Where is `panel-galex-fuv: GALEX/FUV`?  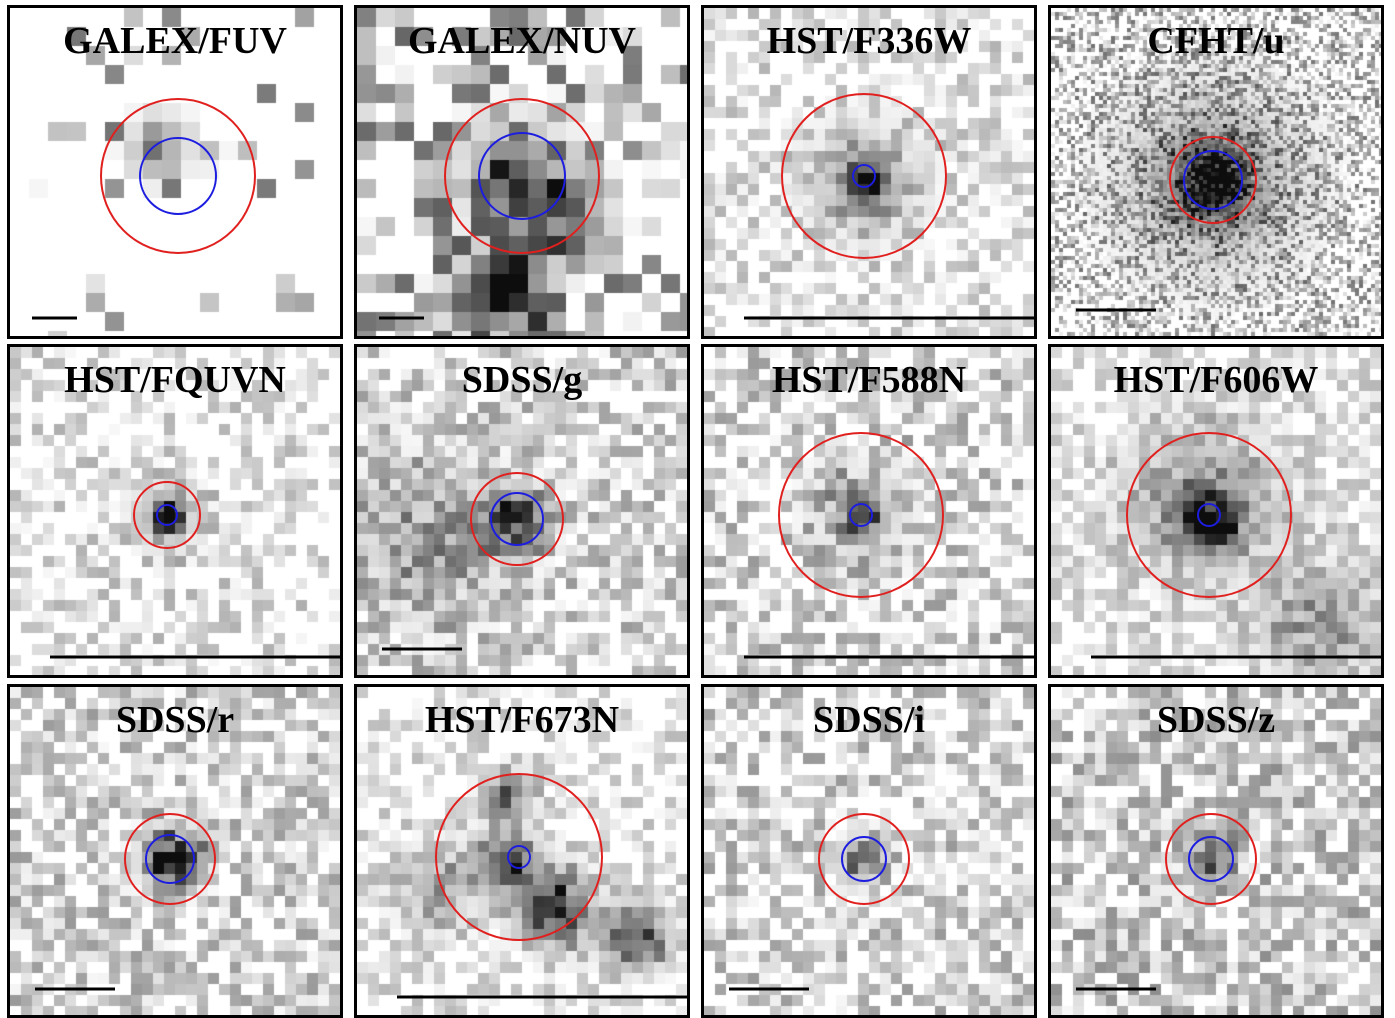 panel-galex-fuv: GALEX/FUV is located at coordinates (175, 172).